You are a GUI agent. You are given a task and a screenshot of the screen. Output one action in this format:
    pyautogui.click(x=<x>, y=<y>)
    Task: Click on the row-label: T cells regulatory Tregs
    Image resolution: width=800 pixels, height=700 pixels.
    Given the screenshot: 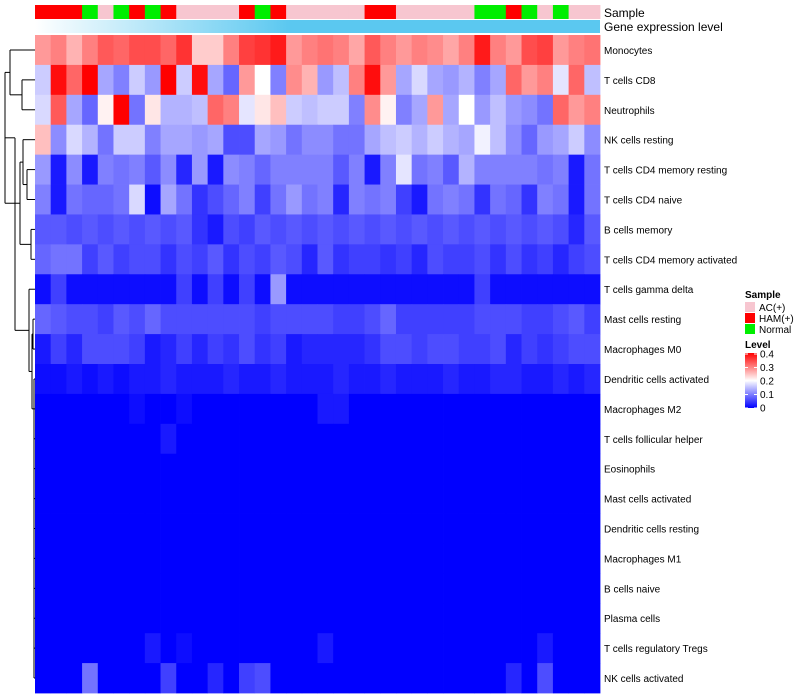 What is the action you would take?
    pyautogui.click(x=656, y=649)
    